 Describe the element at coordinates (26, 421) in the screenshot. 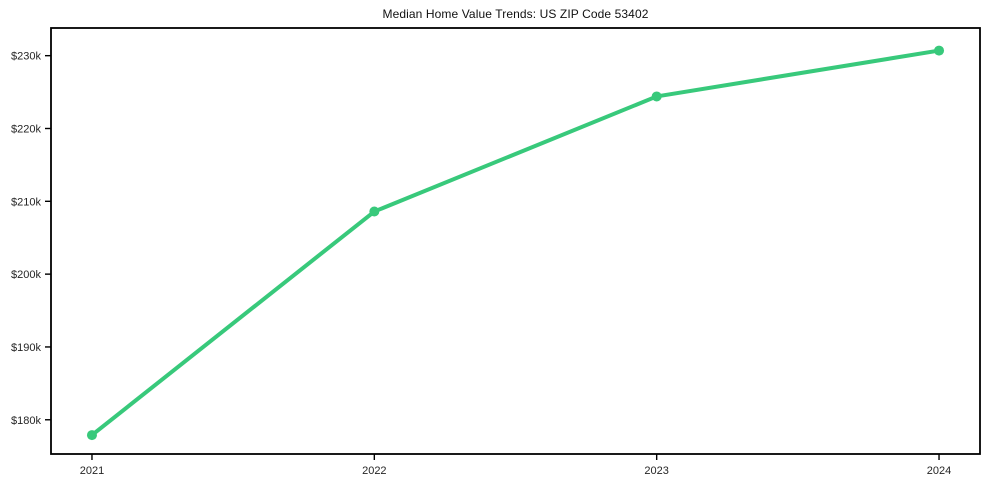

I see `y-tick-label: $180k` at that location.